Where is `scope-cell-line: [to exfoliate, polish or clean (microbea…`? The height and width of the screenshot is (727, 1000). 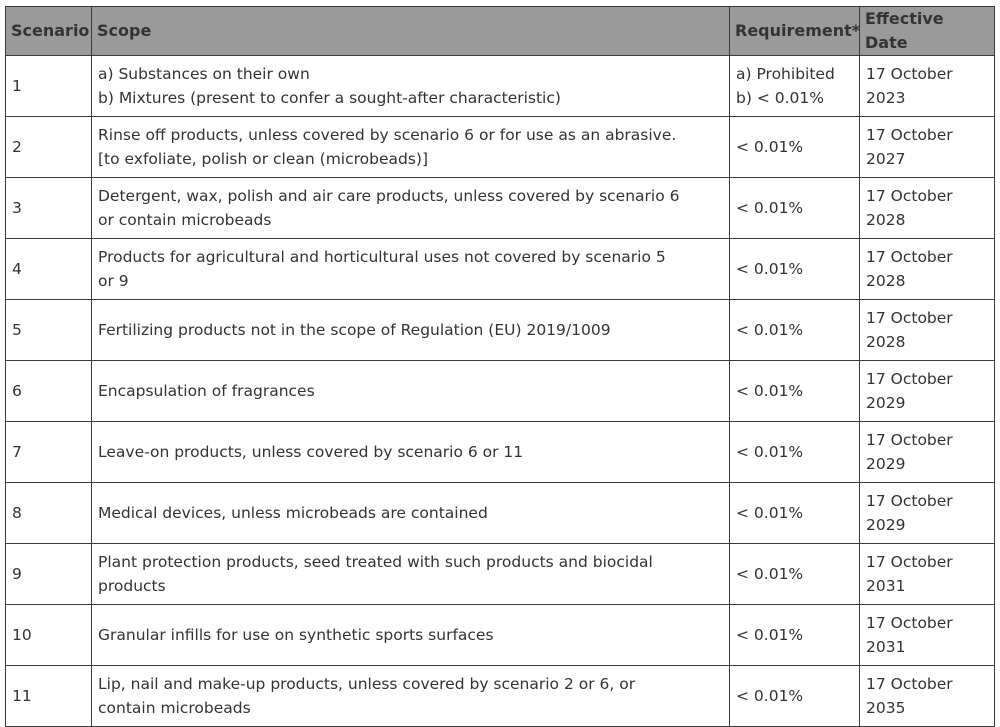
scope-cell-line: [to exfoliate, polish or clean (microbea… is located at coordinates (263, 159).